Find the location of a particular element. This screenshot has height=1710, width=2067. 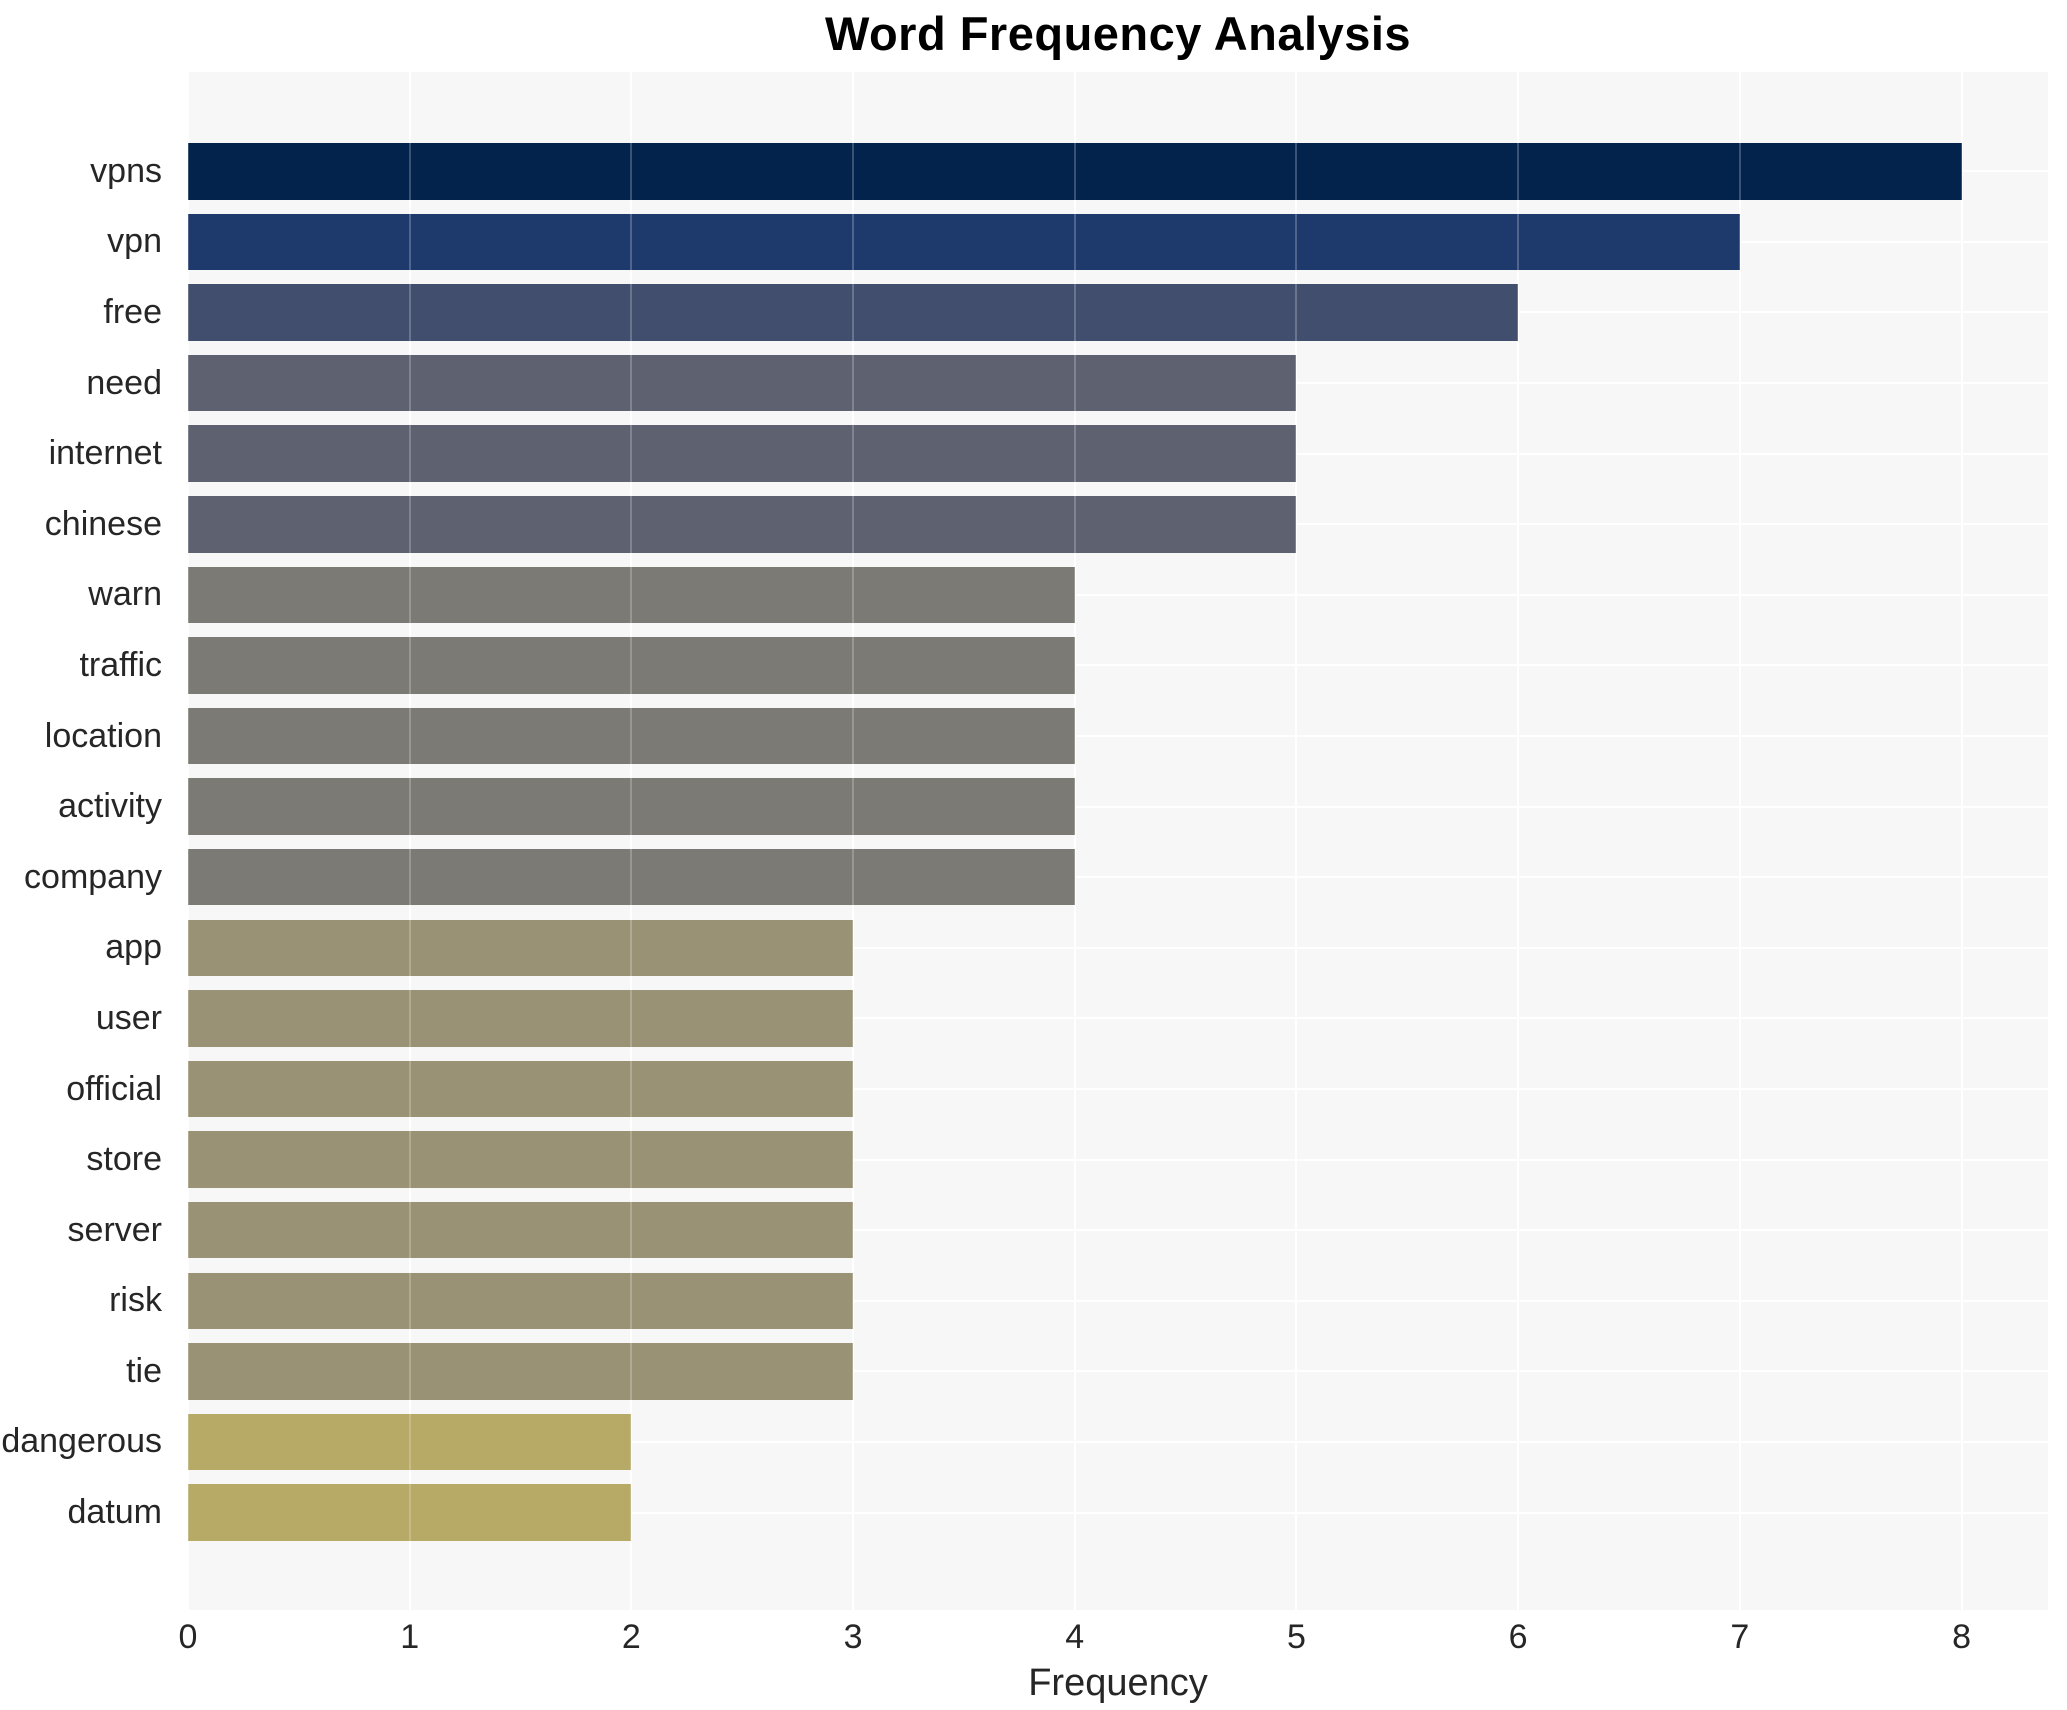

bar-risk is located at coordinates (521, 1301).